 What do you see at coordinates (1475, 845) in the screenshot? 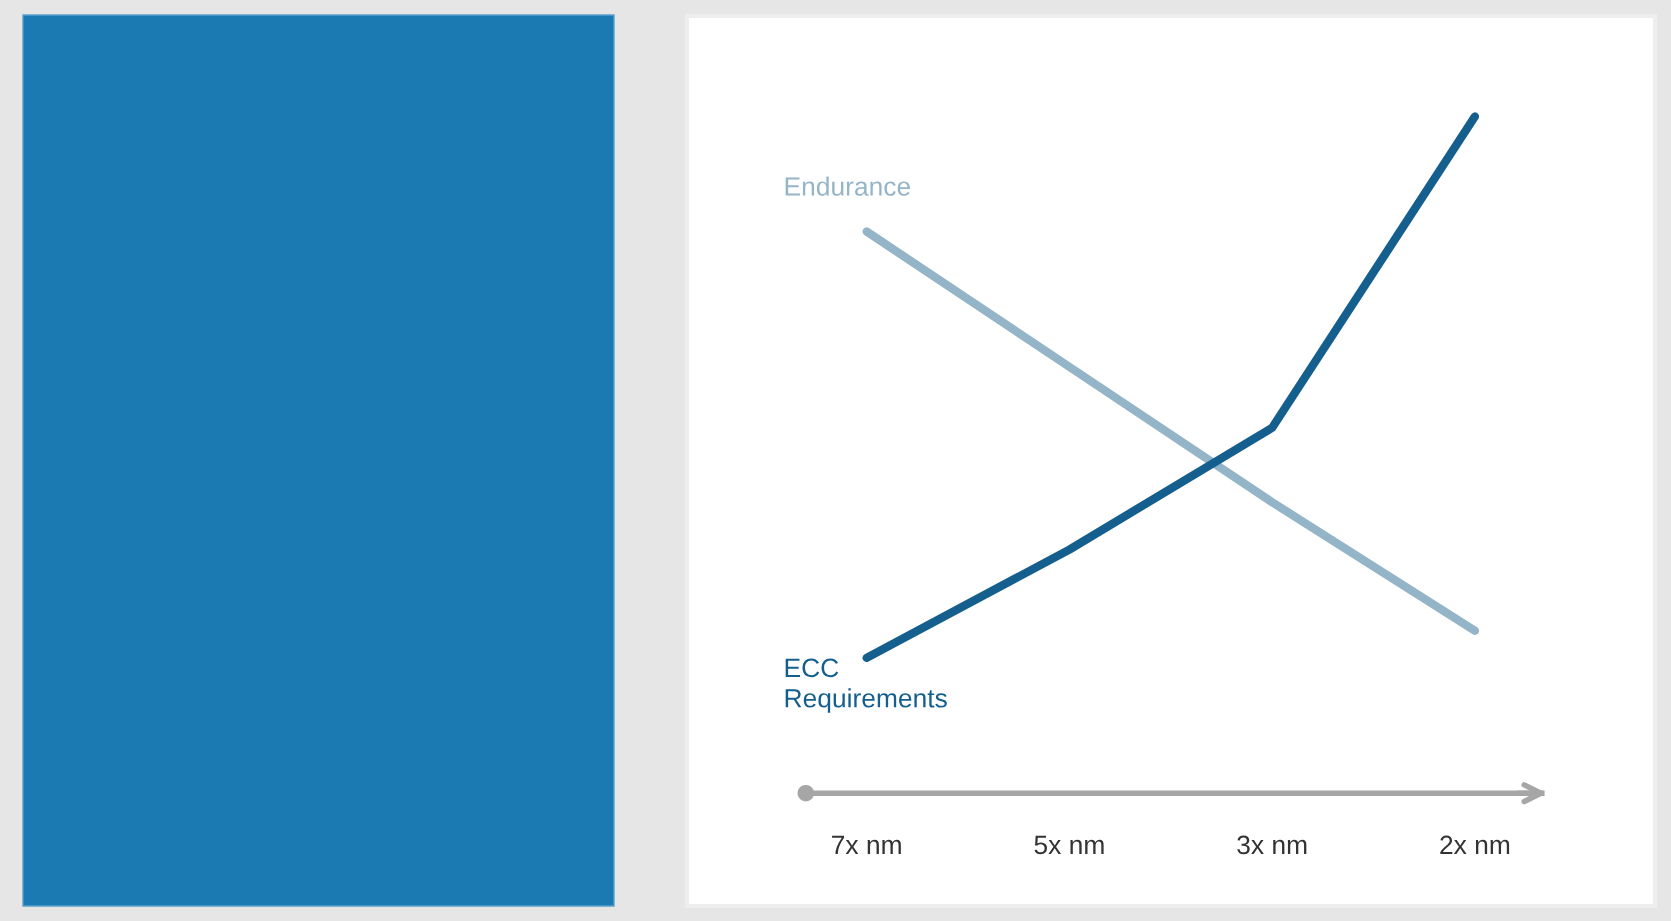
I see `x-tick-label: 2x nm` at bounding box center [1475, 845].